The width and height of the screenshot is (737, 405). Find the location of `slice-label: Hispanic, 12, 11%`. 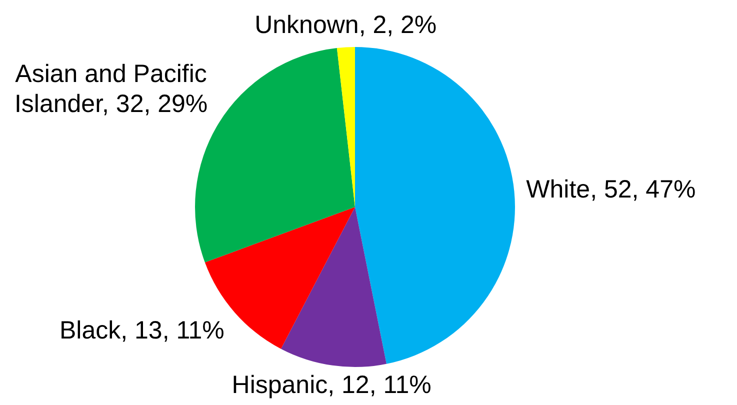

slice-label: Hispanic, 12, 11% is located at coordinates (332, 385).